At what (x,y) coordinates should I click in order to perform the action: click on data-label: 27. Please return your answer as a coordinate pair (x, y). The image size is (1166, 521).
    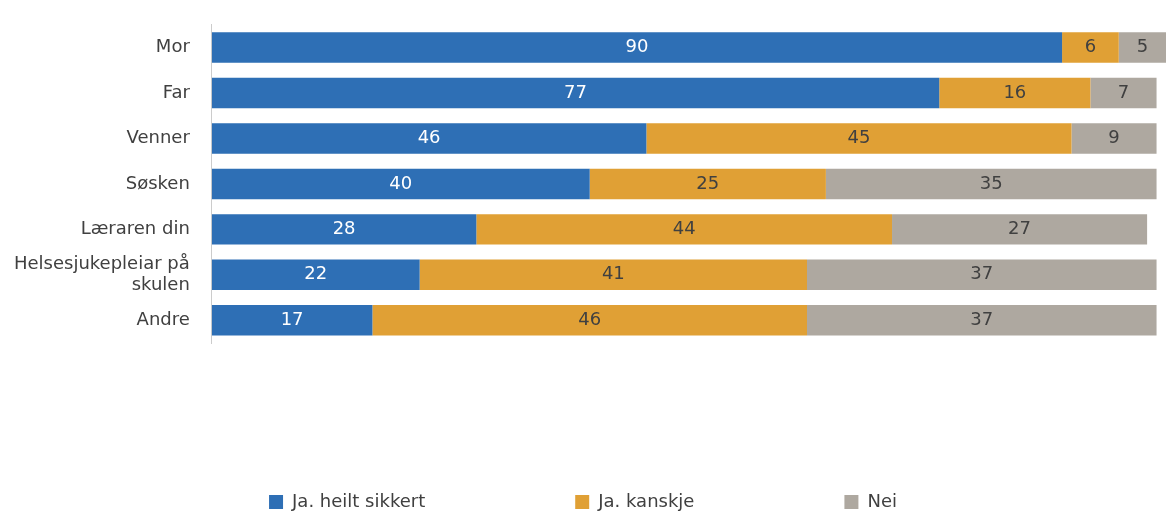
    Looking at the image, I should click on (1020, 228).